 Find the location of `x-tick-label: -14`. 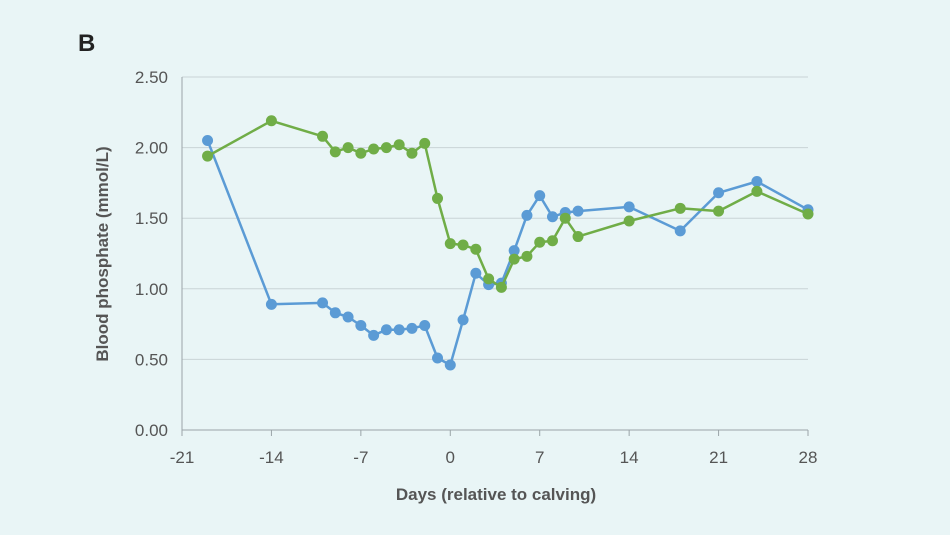

x-tick-label: -14 is located at coordinates (271, 457).